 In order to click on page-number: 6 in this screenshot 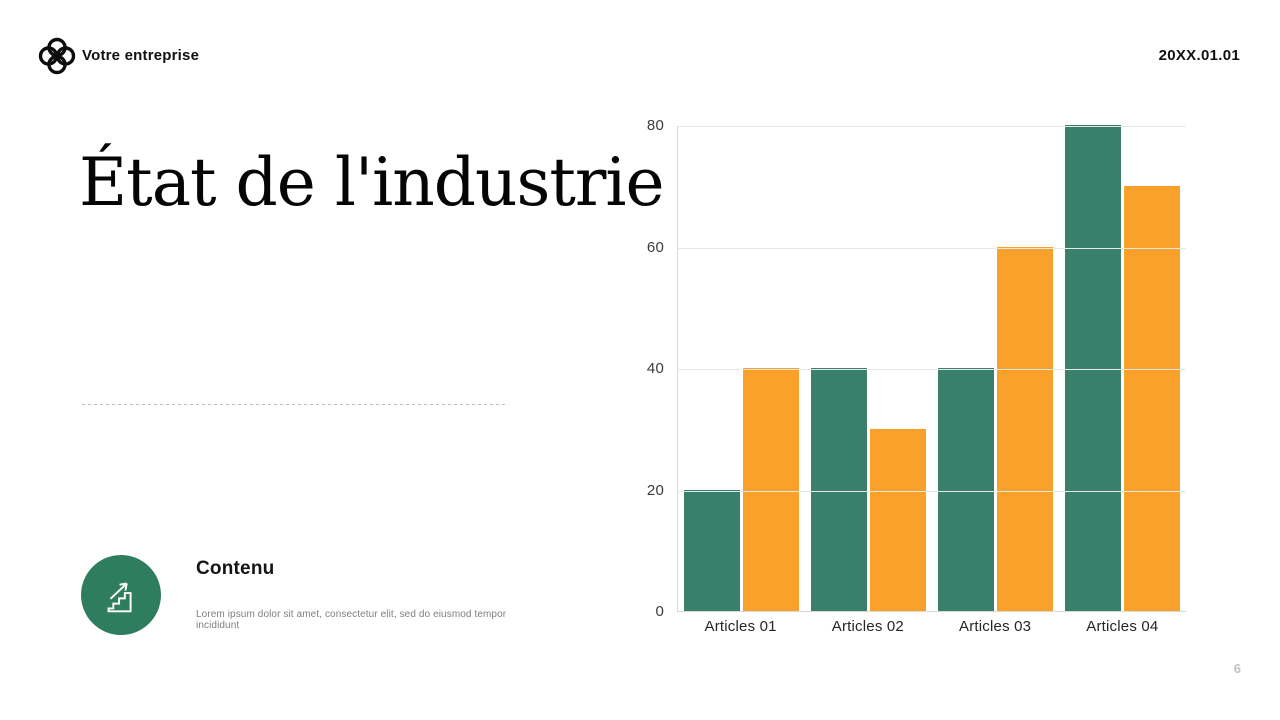, I will do `click(1237, 668)`.